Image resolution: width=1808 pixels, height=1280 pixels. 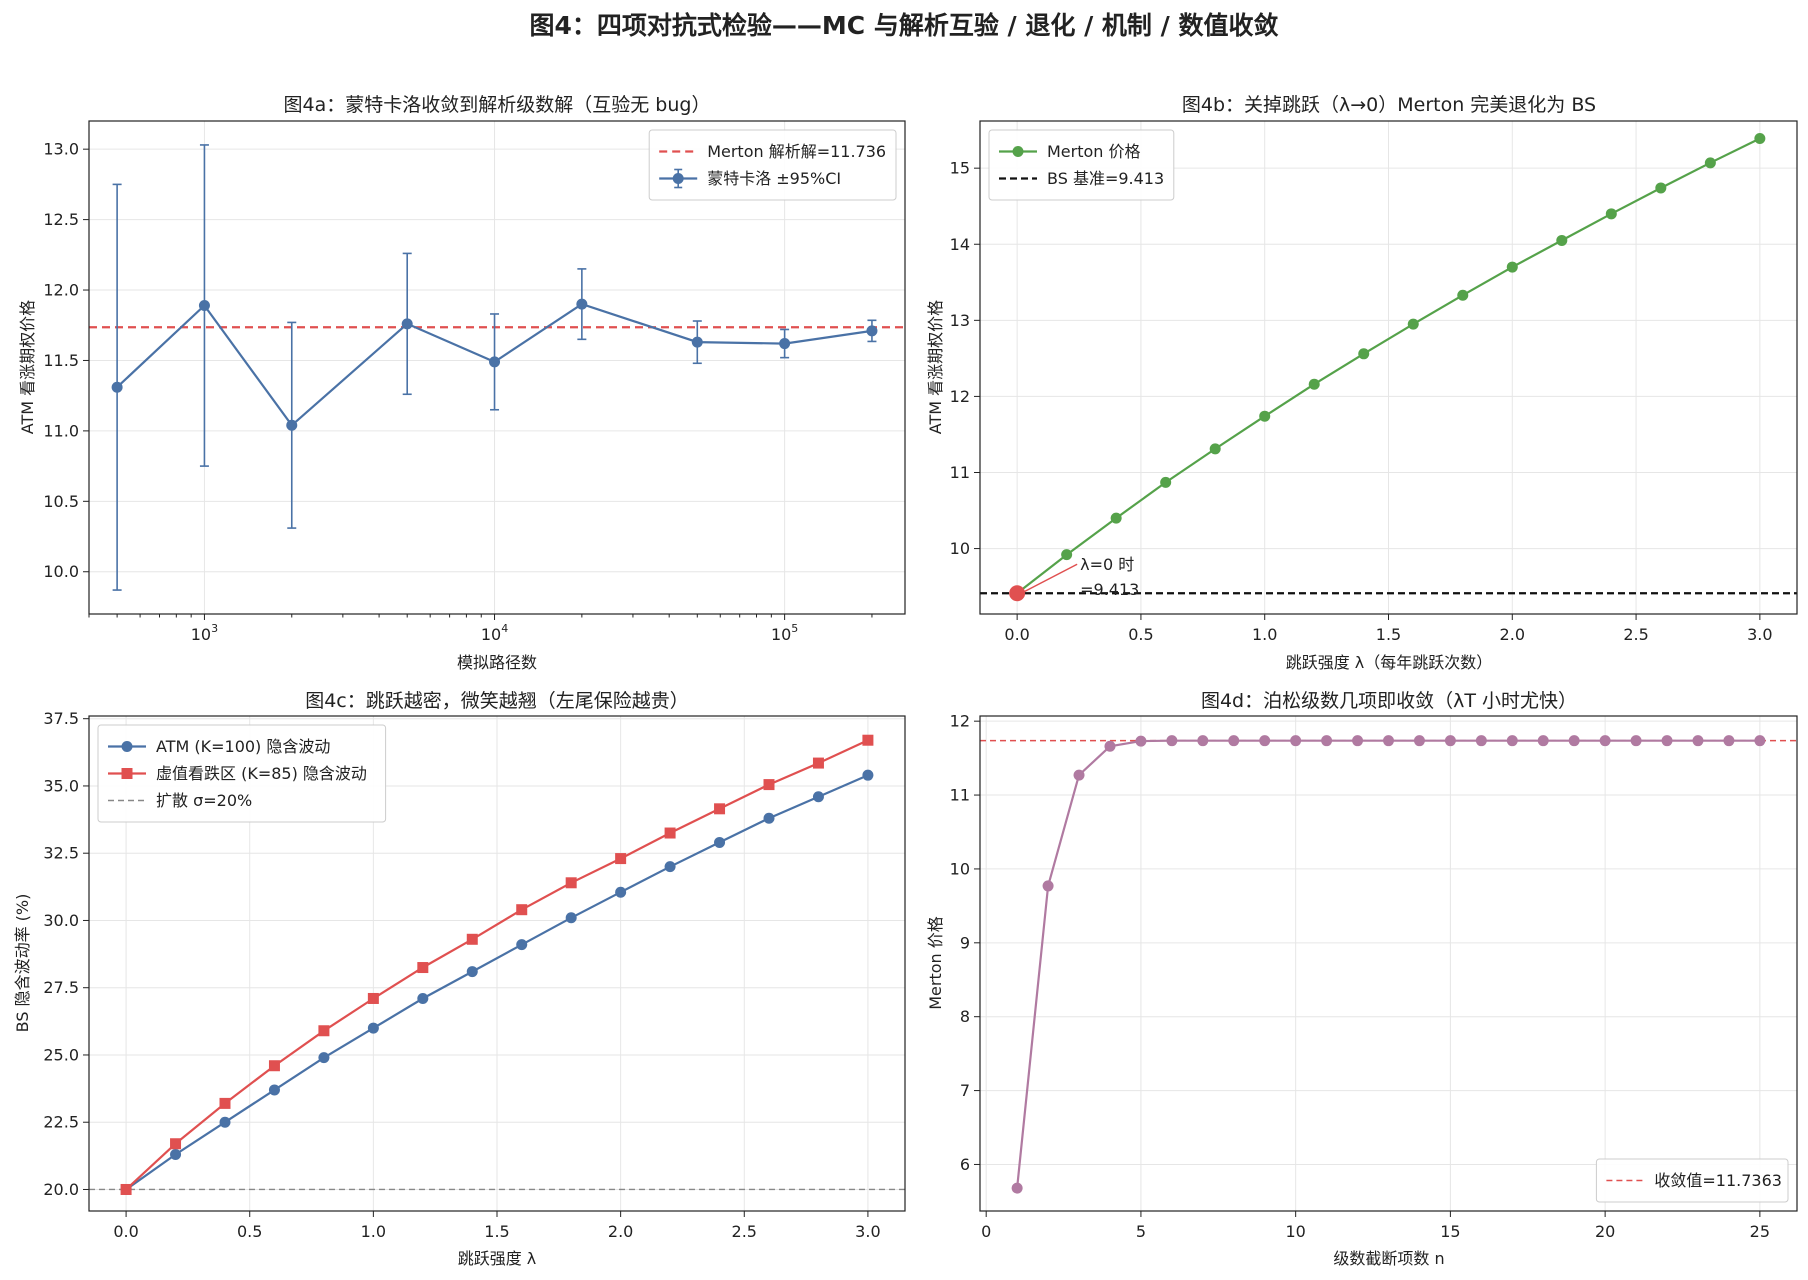 What do you see at coordinates (1080, 577) in the screenshot?
I see `panel-b-annotation: λ=0 时 =9.413` at bounding box center [1080, 577].